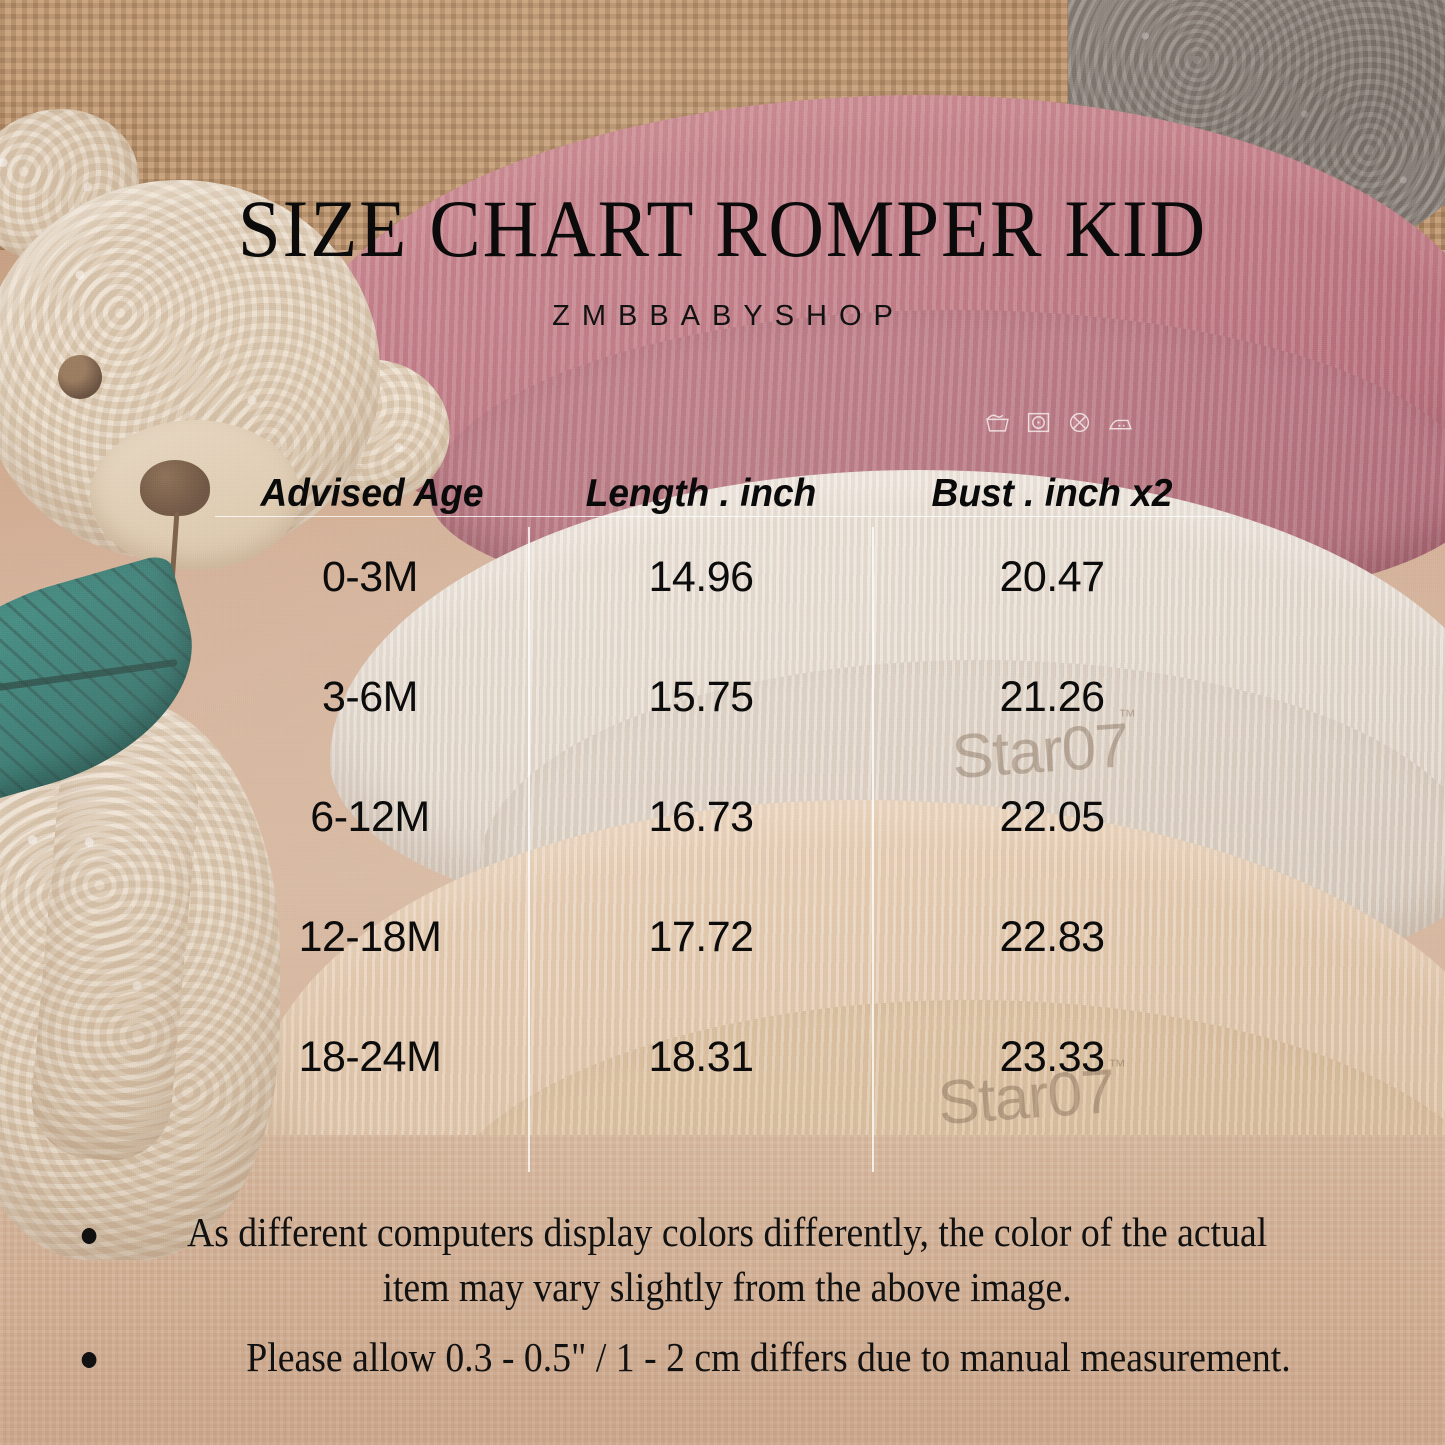  I want to click on shop-name: ZMBBABYSHOP, so click(728, 316).